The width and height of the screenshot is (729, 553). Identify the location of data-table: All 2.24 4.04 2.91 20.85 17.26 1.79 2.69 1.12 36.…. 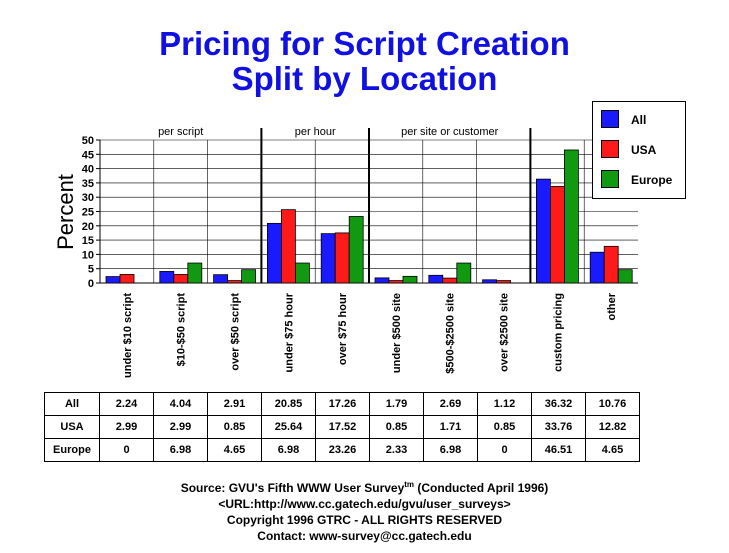
(342, 427).